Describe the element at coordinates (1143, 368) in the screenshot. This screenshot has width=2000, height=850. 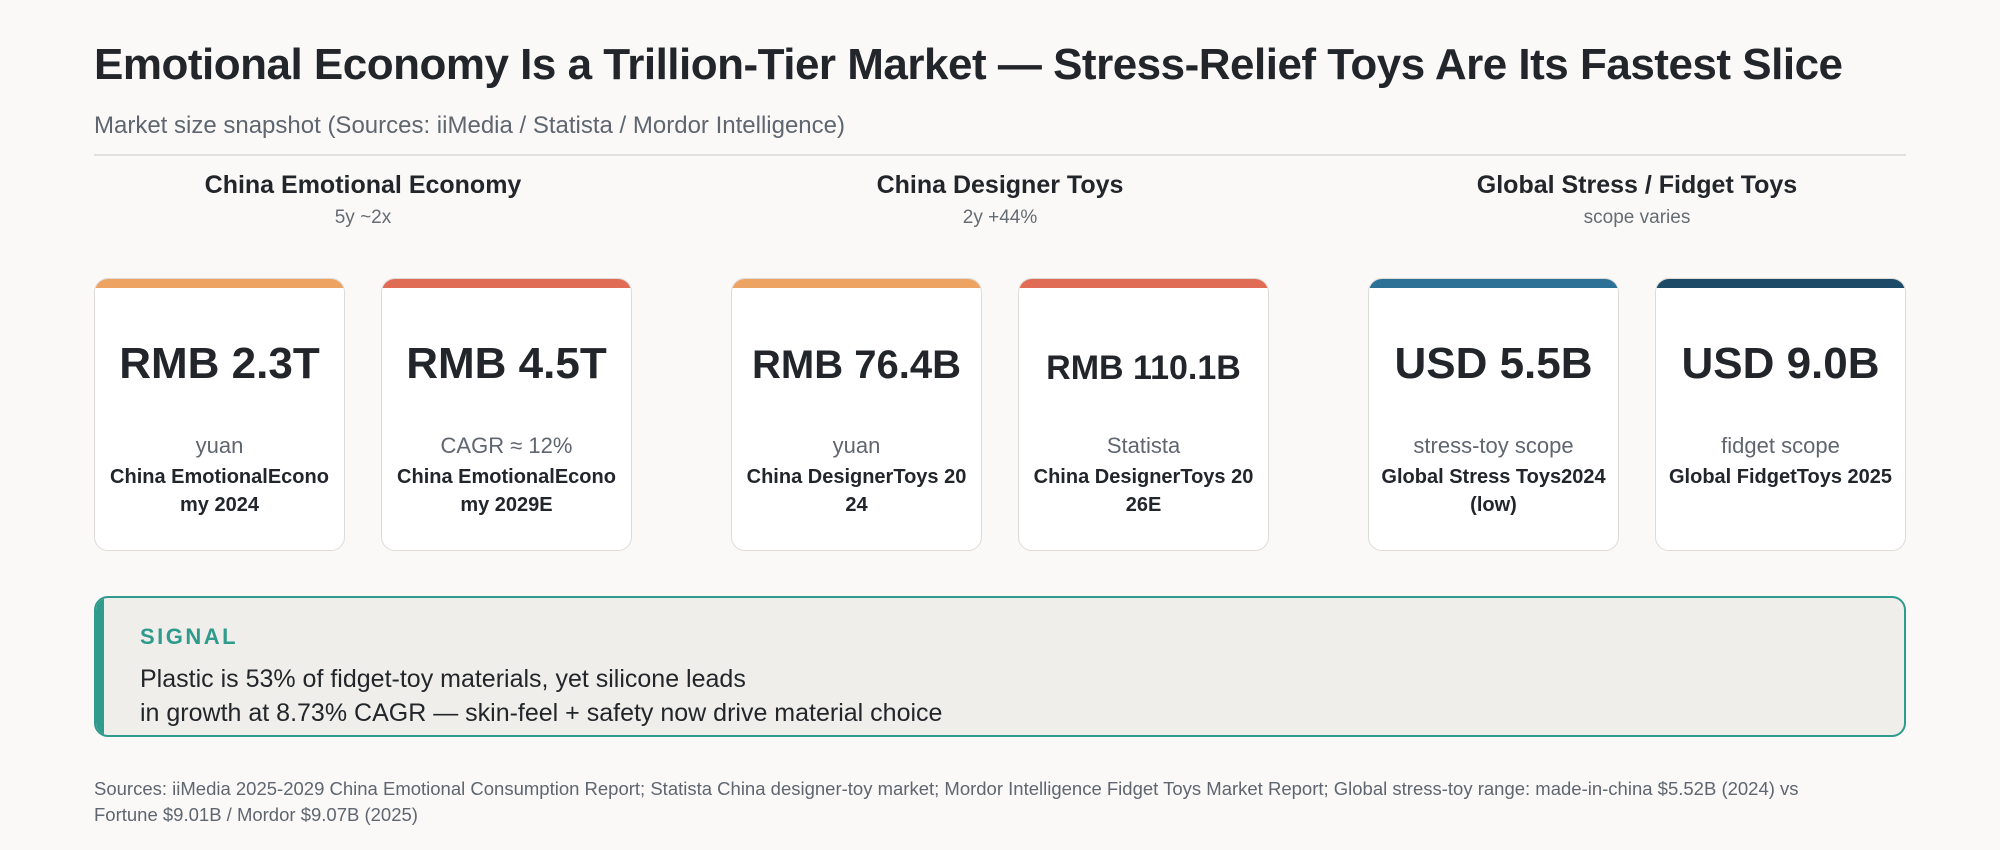
I see `card-value: RMB 110.1B` at that location.